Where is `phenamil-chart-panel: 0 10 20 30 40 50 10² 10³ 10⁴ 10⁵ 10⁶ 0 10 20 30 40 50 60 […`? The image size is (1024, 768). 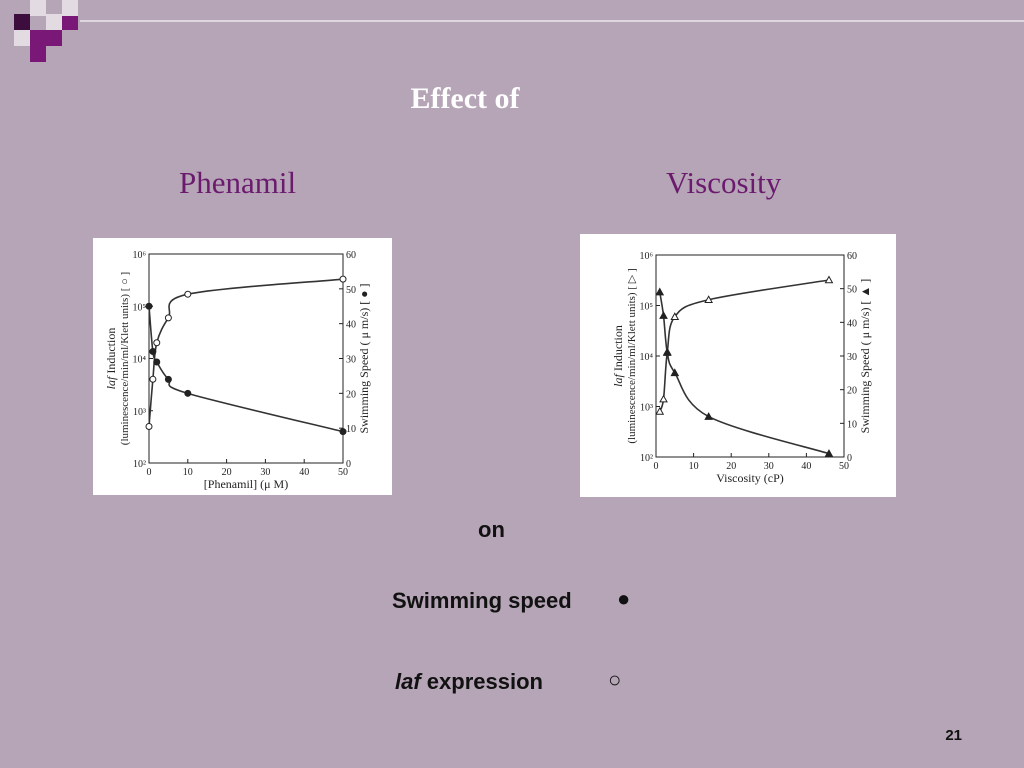
phenamil-chart-panel: 0 10 20 30 40 50 10² 10³ 10⁴ 10⁵ 10⁶ 0 10 20 30 40 50 60 [… is located at coordinates (242, 366).